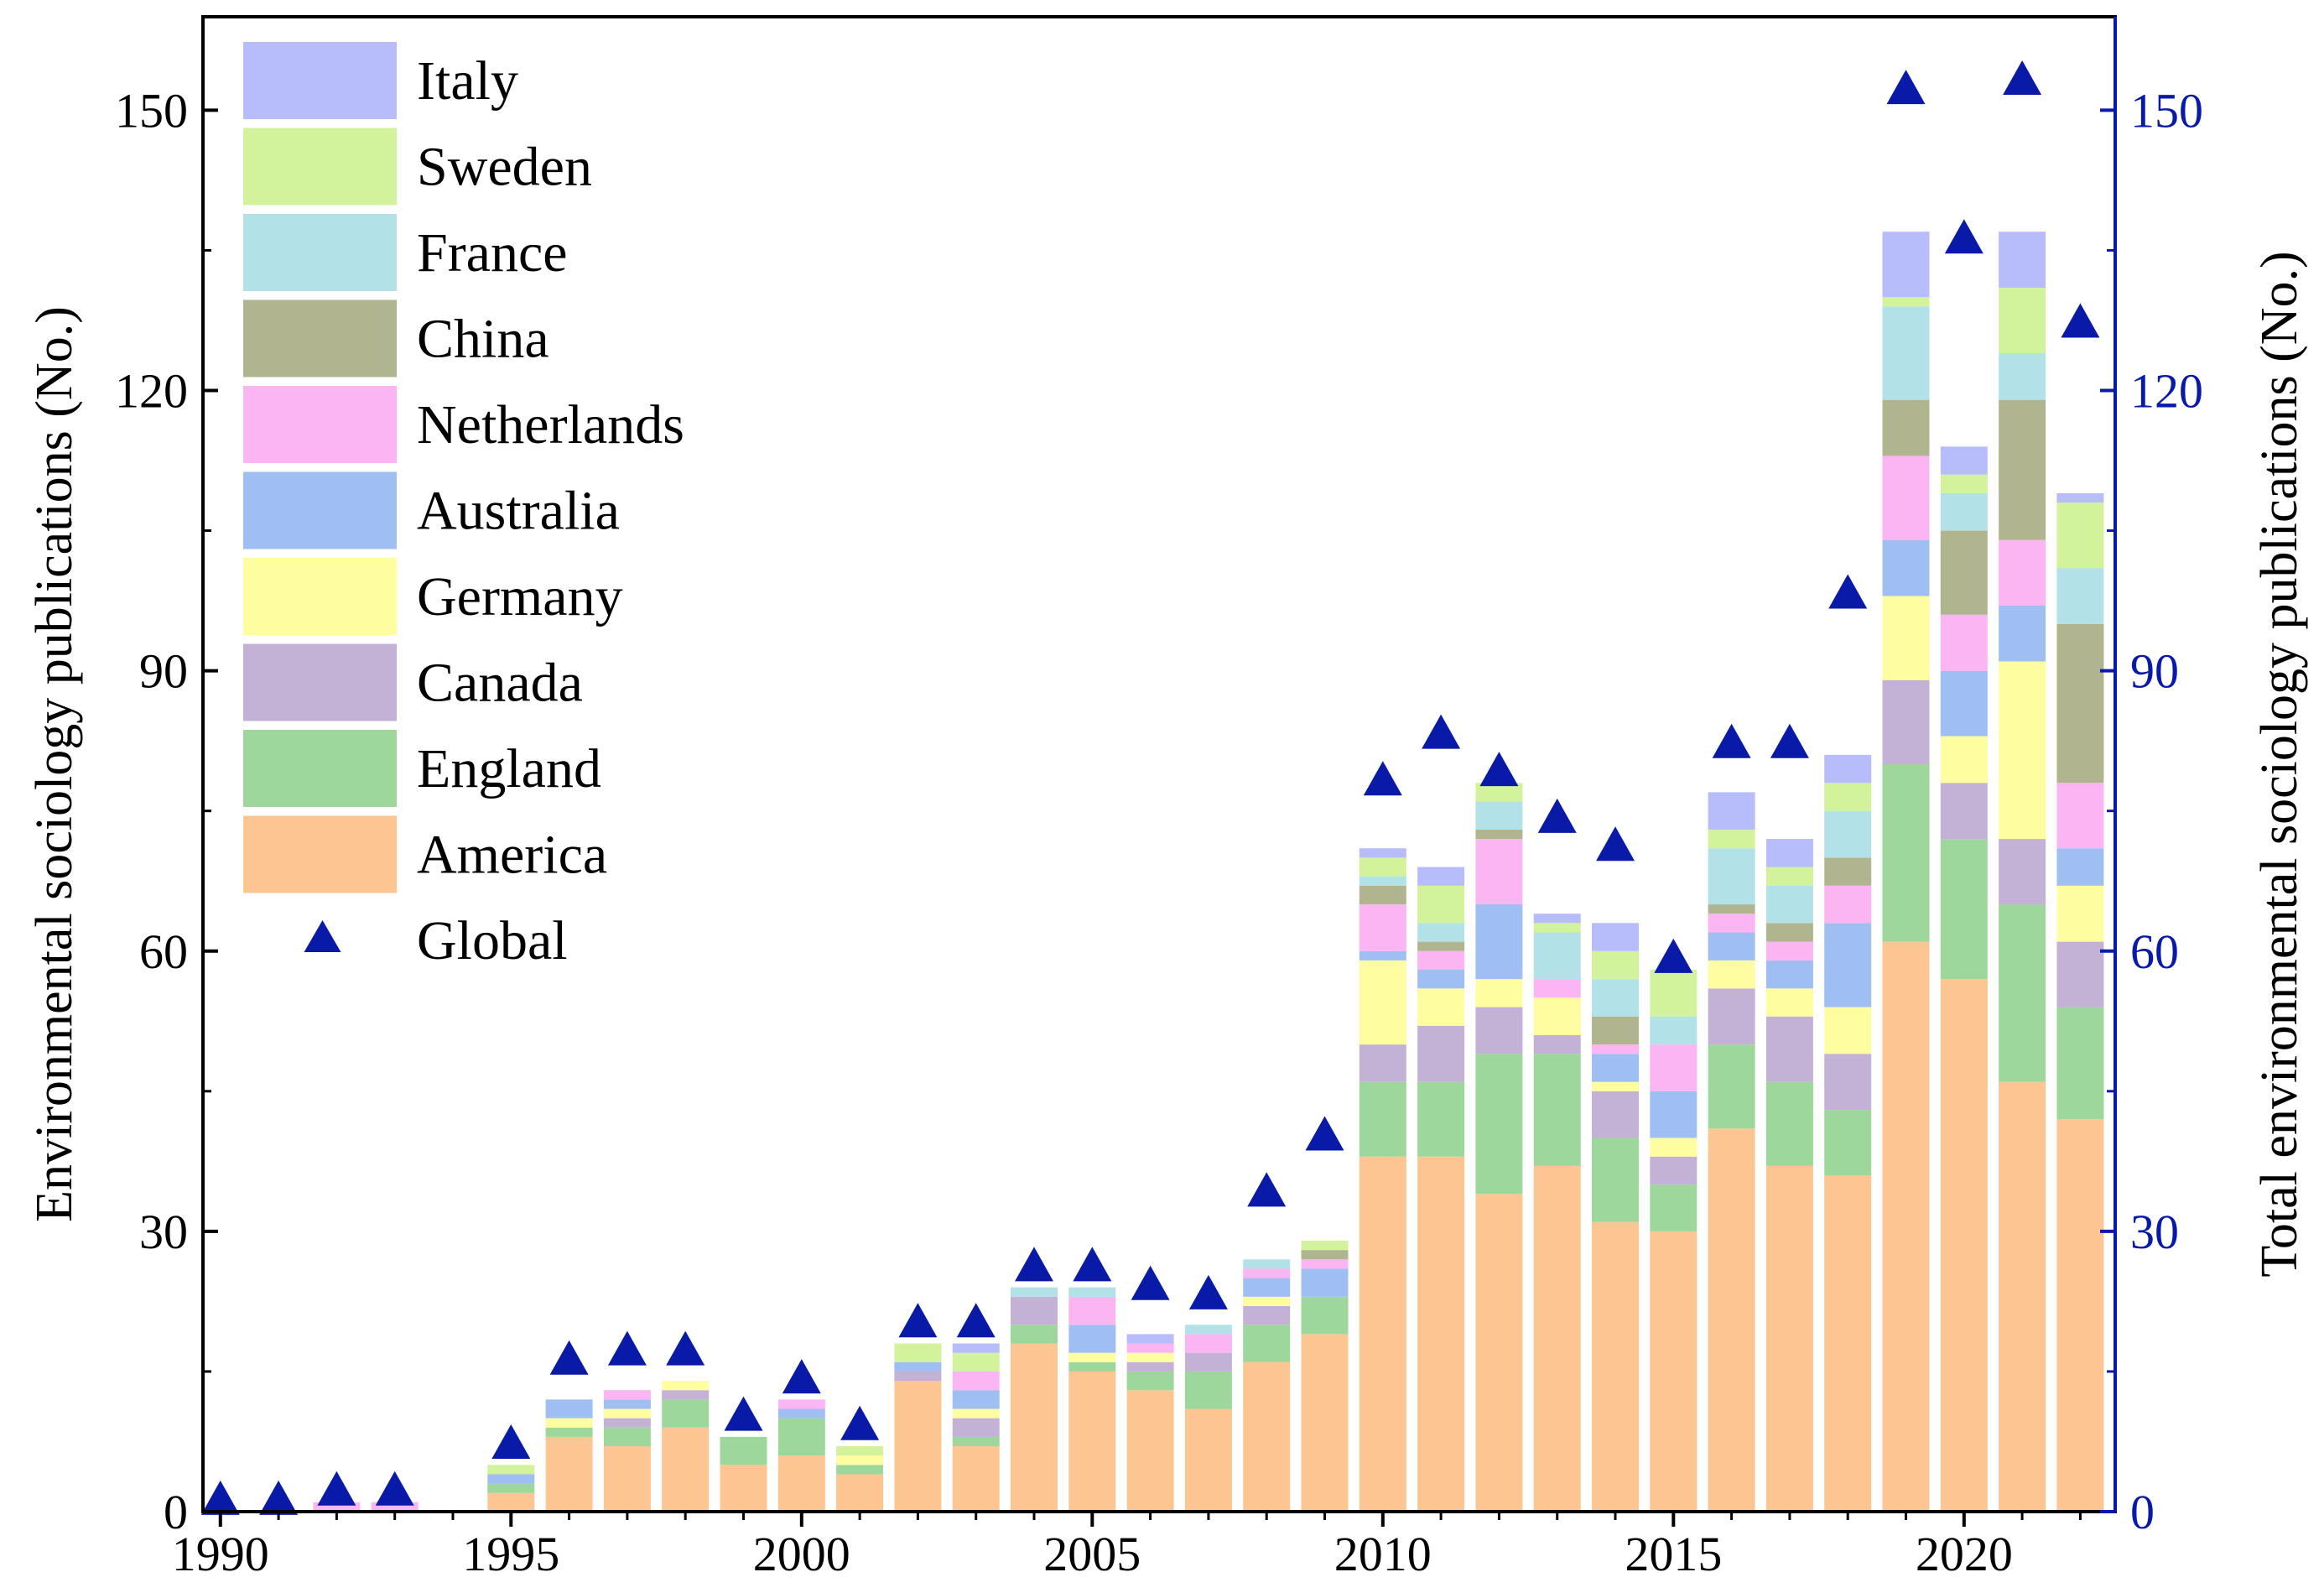 The height and width of the screenshot is (1593, 2324). What do you see at coordinates (1731, 1016) in the screenshot?
I see `bar-canada-2016` at bounding box center [1731, 1016].